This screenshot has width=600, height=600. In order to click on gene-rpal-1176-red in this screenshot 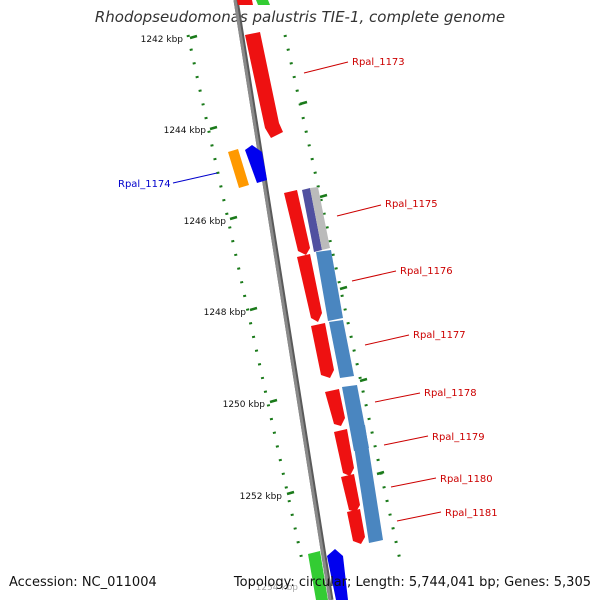, I will do `click(309, 288)`.